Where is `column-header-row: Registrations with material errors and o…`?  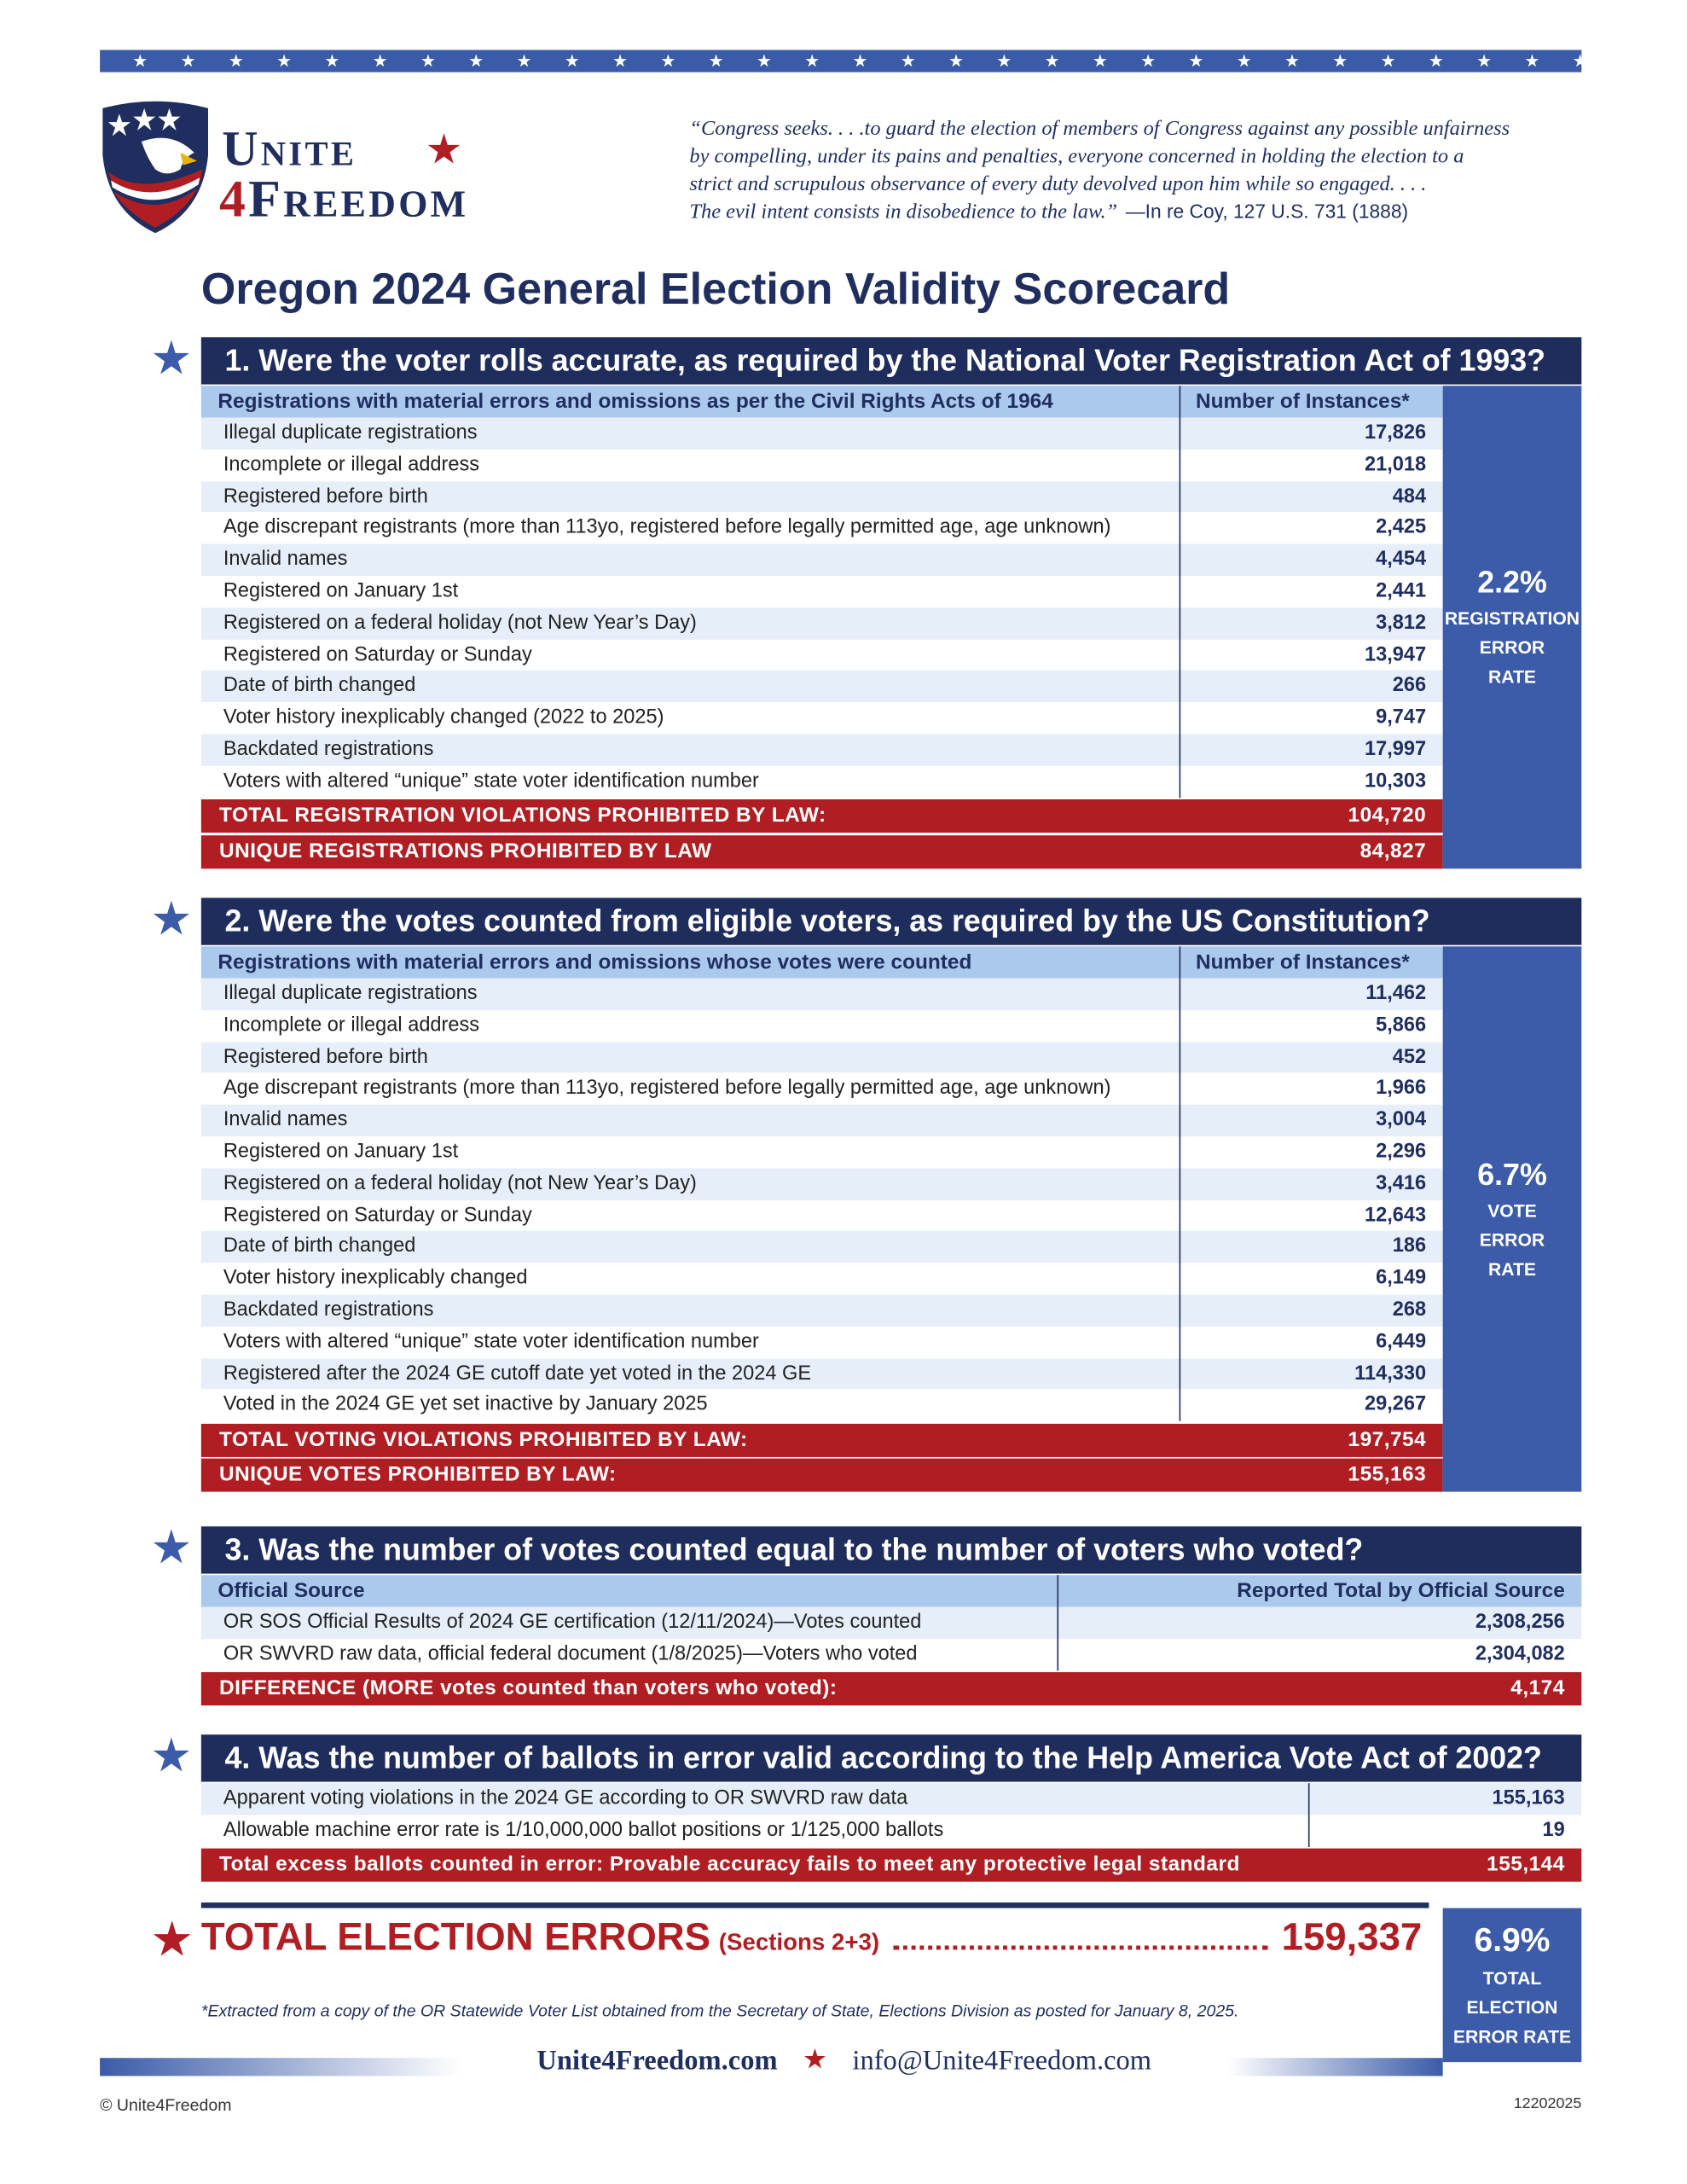
column-header-row: Registrations with material errors and o… is located at coordinates (822, 962).